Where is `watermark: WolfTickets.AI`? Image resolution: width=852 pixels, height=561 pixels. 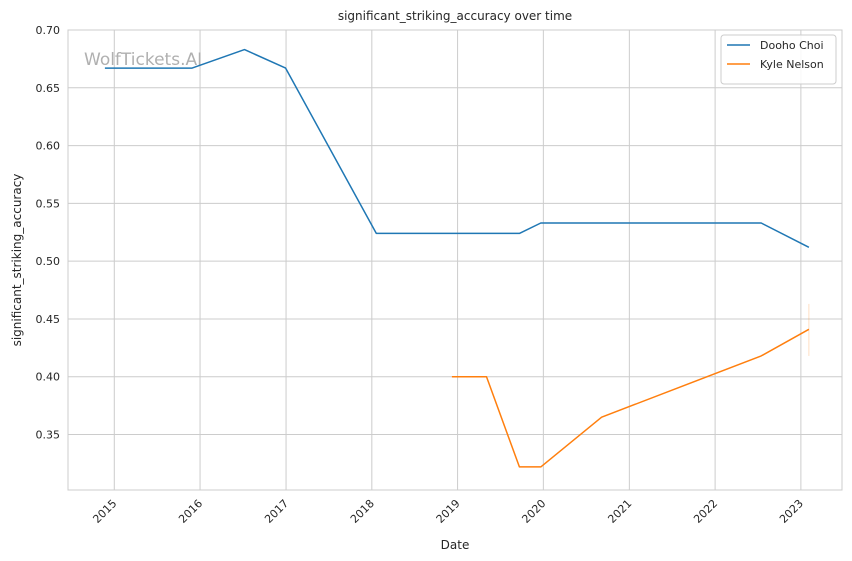
watermark: WolfTickets.AI is located at coordinates (143, 60).